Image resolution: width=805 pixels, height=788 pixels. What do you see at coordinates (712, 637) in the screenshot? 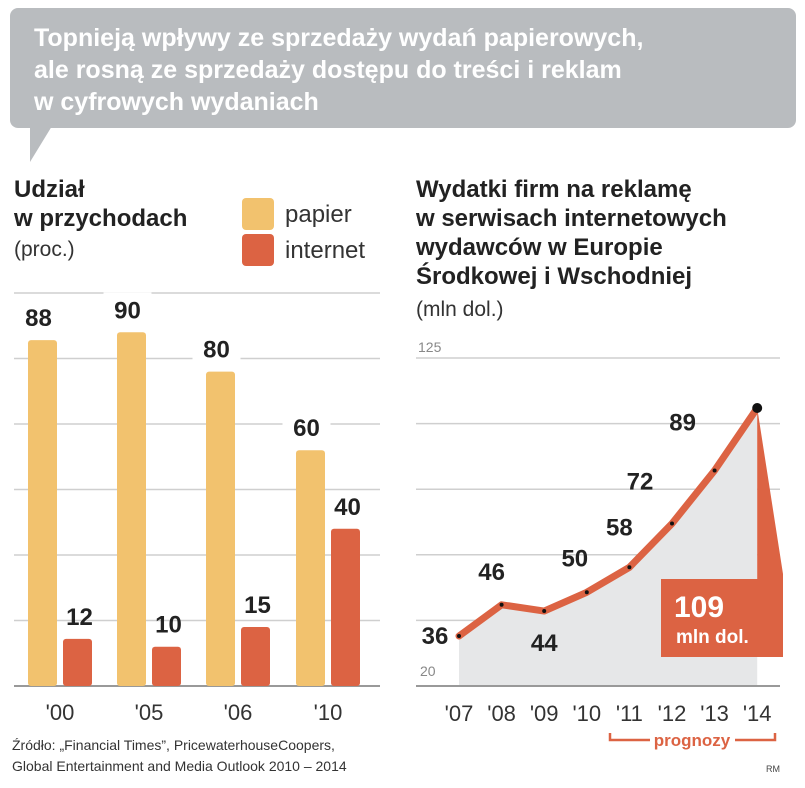
I see `callout-unit: mln dol.` at bounding box center [712, 637].